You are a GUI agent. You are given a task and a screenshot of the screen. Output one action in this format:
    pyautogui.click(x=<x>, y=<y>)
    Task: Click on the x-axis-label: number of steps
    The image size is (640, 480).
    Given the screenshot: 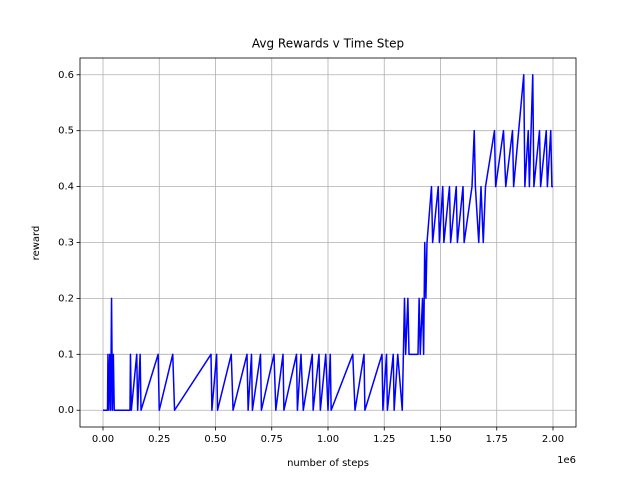 What is the action you would take?
    pyautogui.click(x=328, y=463)
    